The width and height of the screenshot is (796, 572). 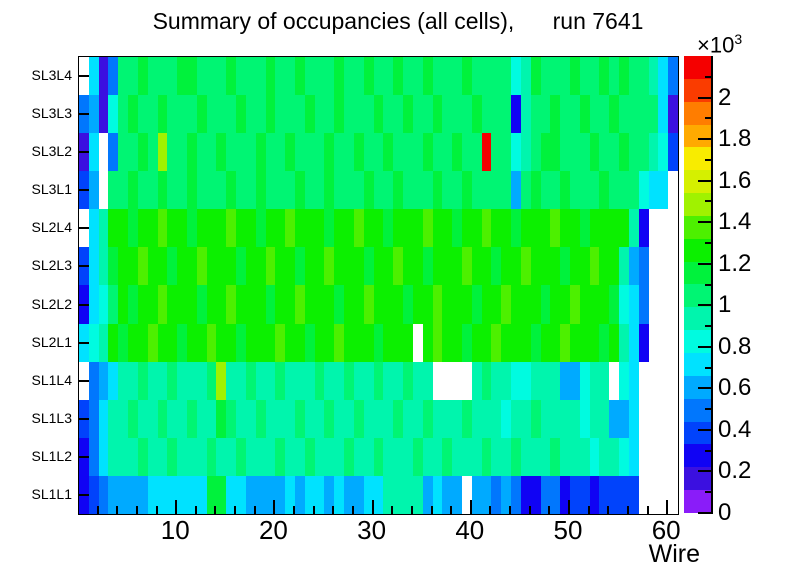 I want to click on y-tick, so click(x=84, y=494).